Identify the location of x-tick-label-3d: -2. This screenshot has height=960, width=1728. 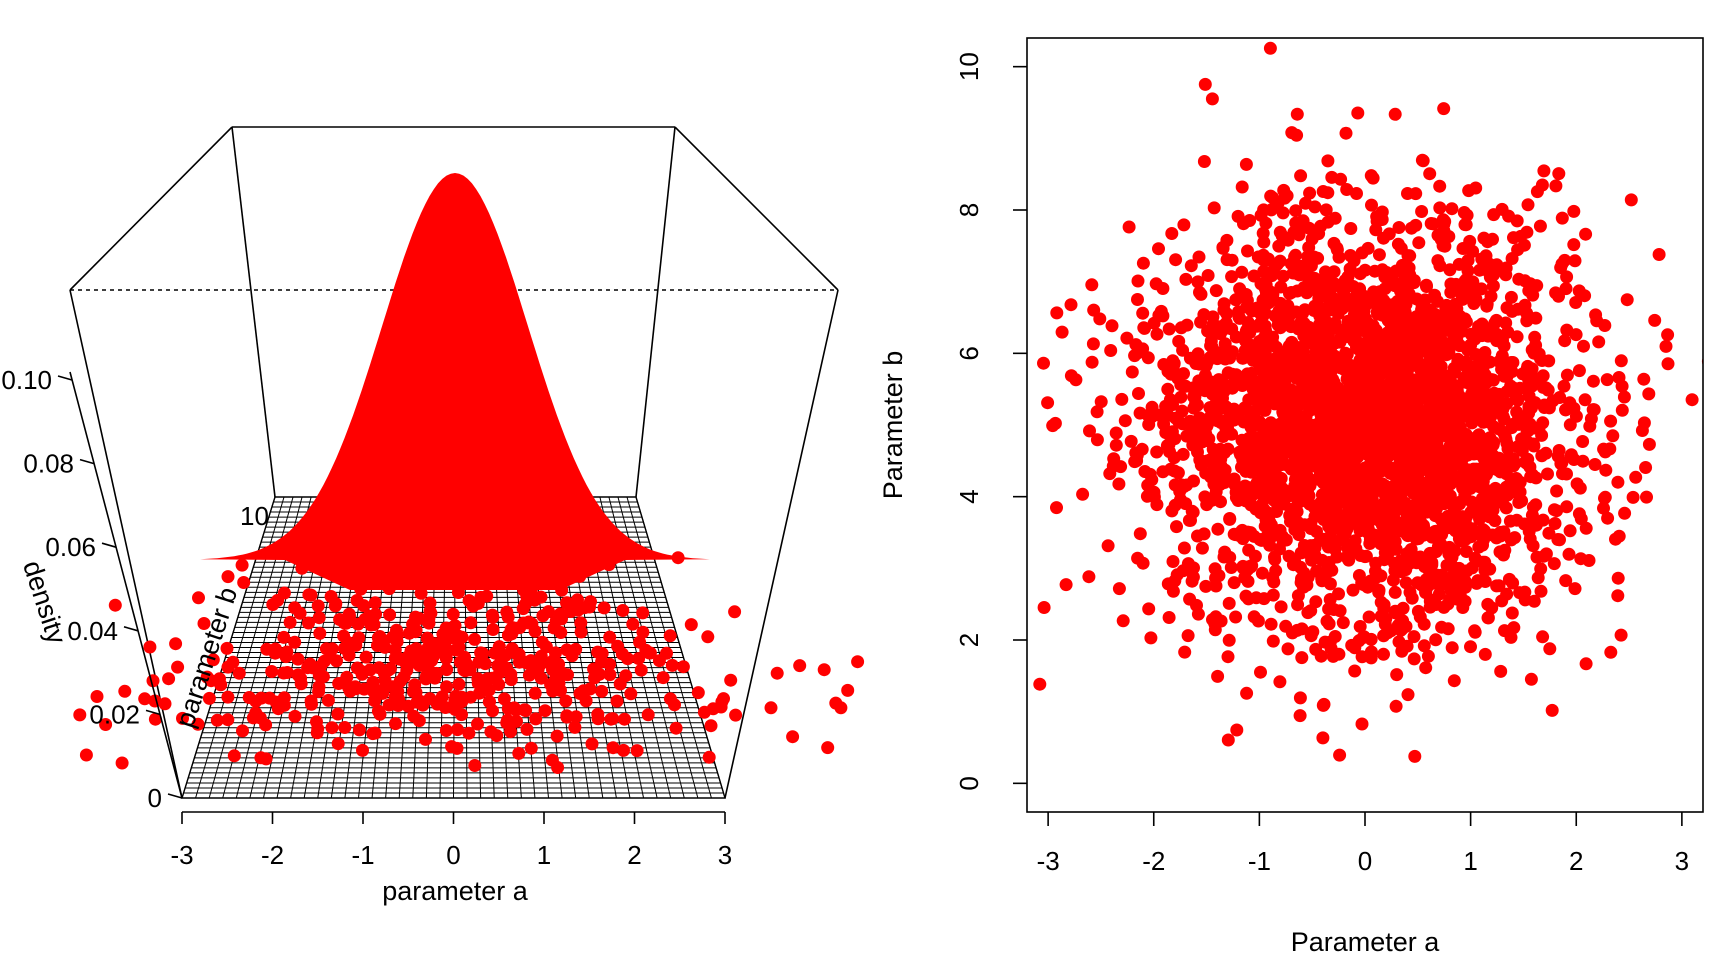
(272, 855).